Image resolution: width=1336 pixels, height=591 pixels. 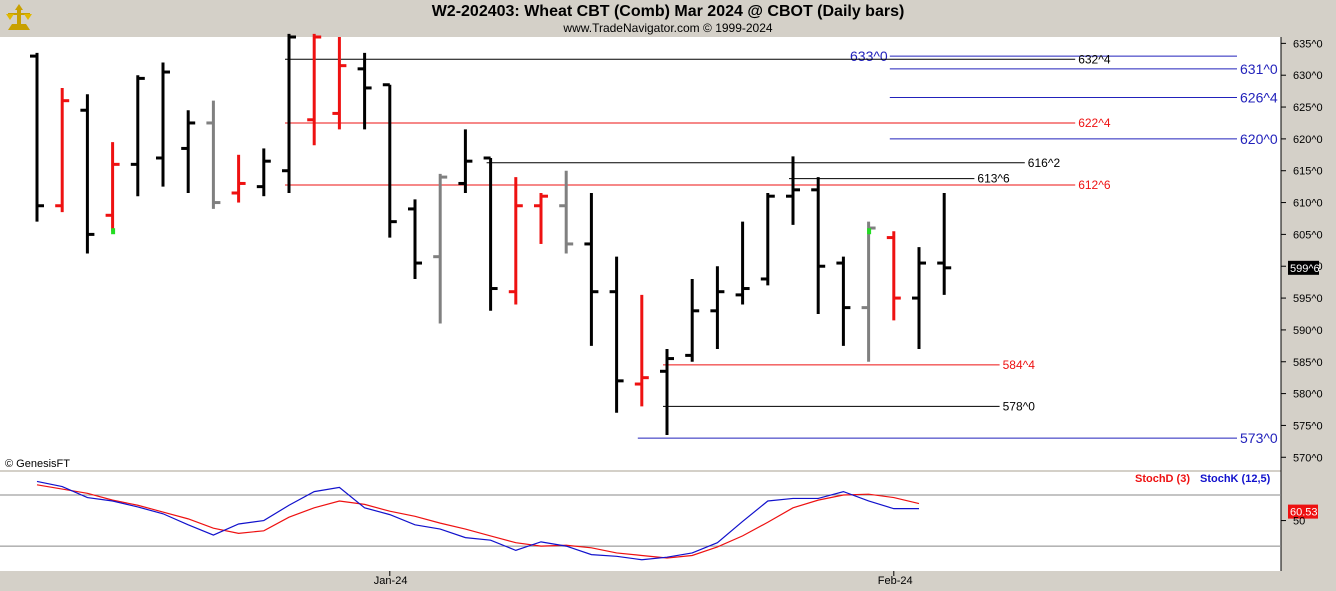 What do you see at coordinates (1308, 76) in the screenshot?
I see `price-tick-label: 630^0` at bounding box center [1308, 76].